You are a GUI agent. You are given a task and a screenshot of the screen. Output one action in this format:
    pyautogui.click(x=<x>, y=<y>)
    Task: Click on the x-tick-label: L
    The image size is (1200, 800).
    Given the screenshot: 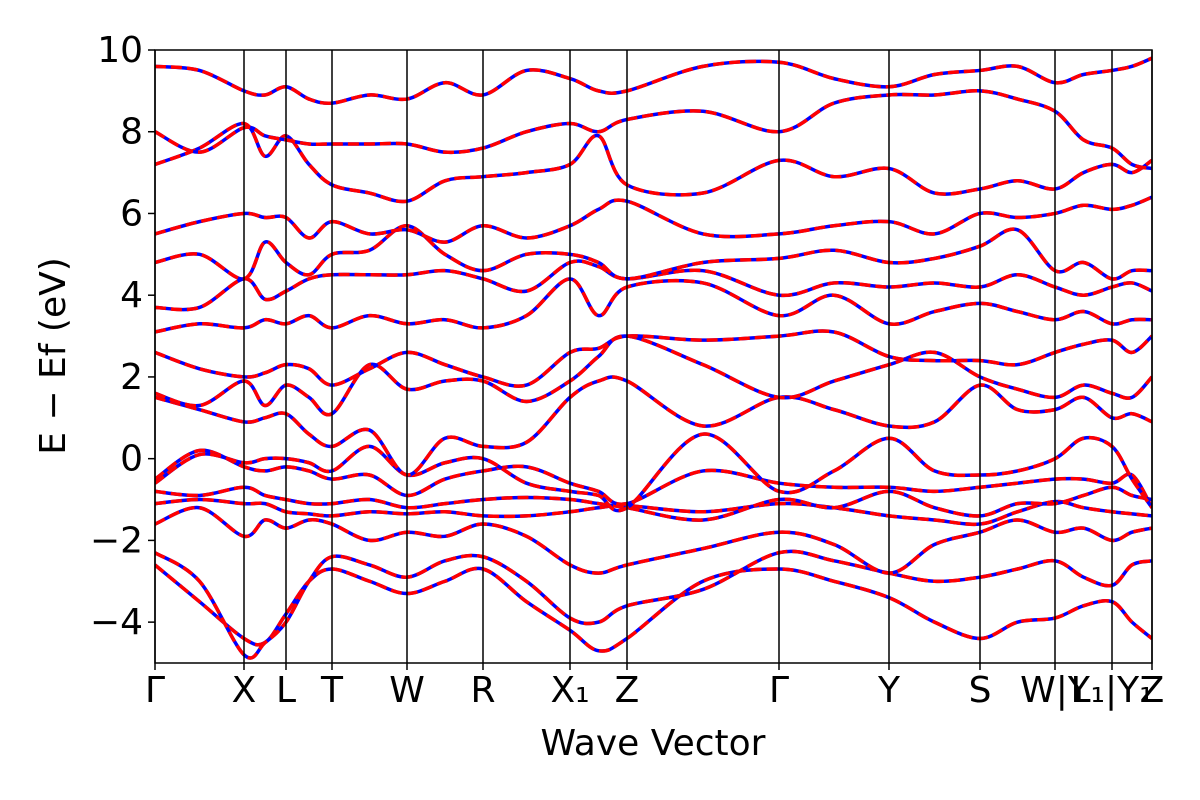 What is the action you would take?
    pyautogui.click(x=286, y=690)
    